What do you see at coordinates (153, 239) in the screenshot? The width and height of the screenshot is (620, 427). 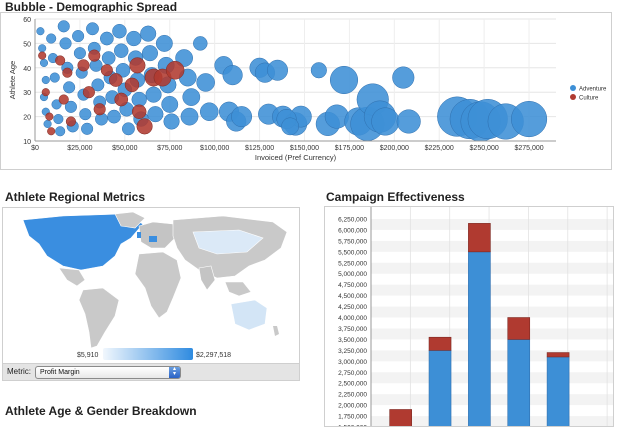 I see `map-region-central-europe` at bounding box center [153, 239].